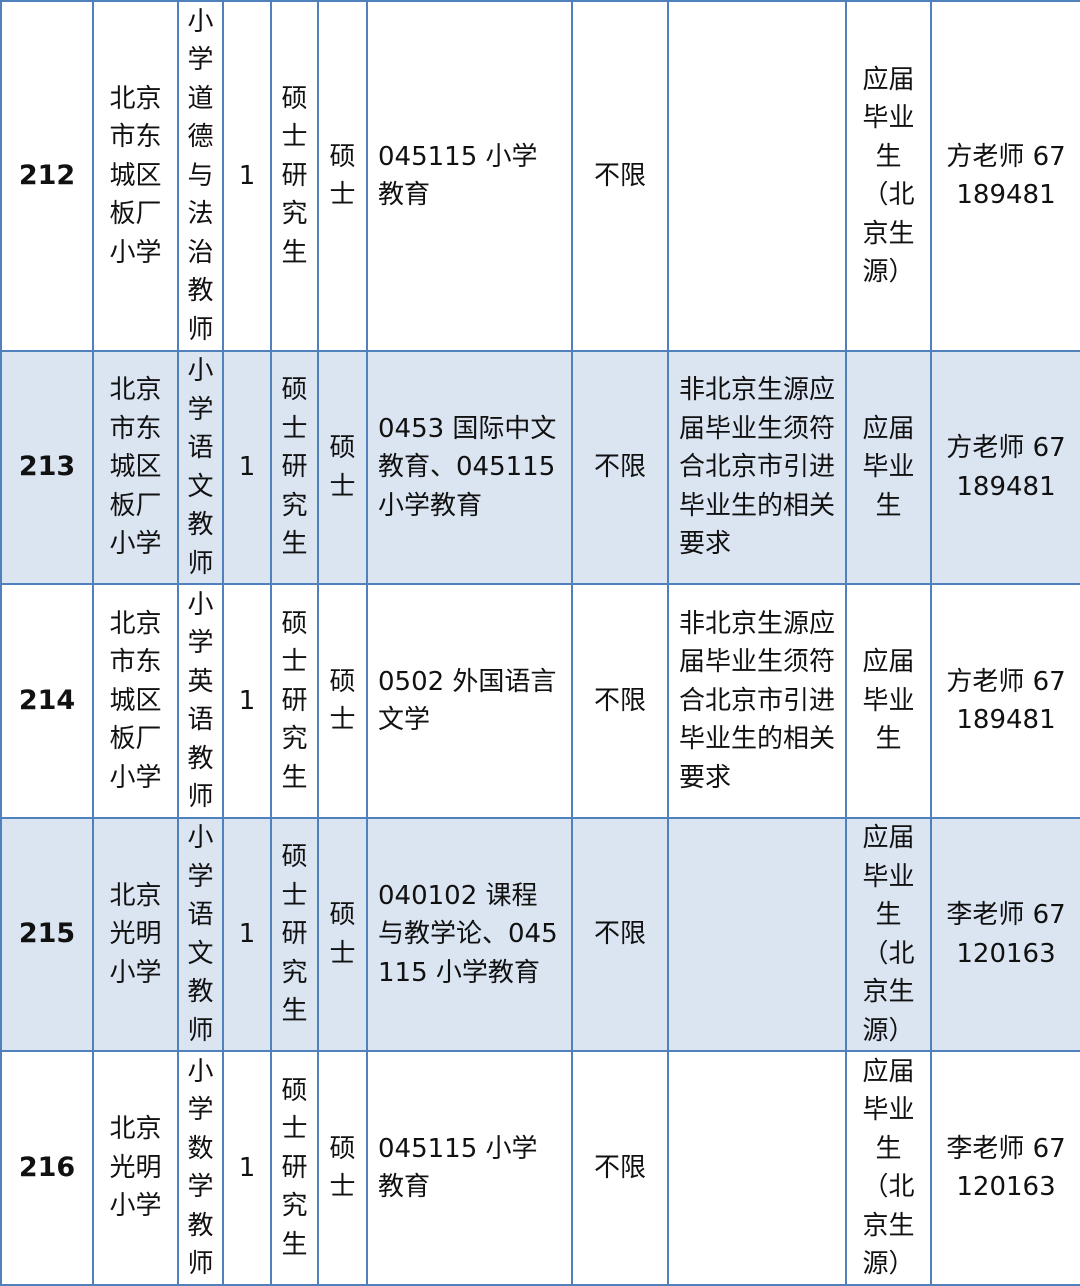 This screenshot has width=1080, height=1286. I want to click on row-number: 216, so click(47, 1168).